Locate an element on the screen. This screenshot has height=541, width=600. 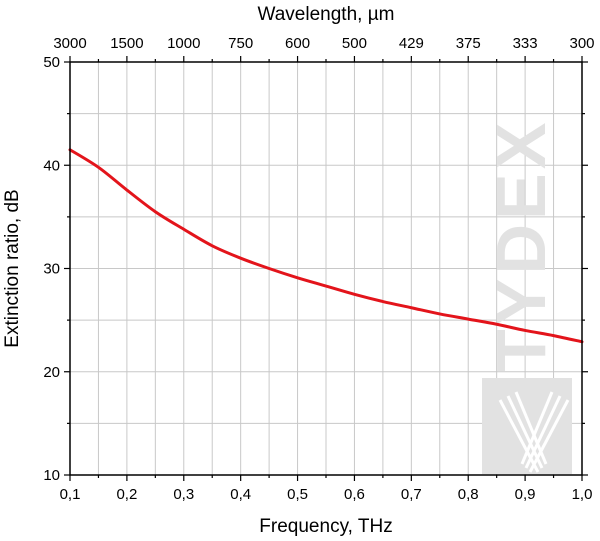
top-tick-label: 429 is located at coordinates (411, 43).